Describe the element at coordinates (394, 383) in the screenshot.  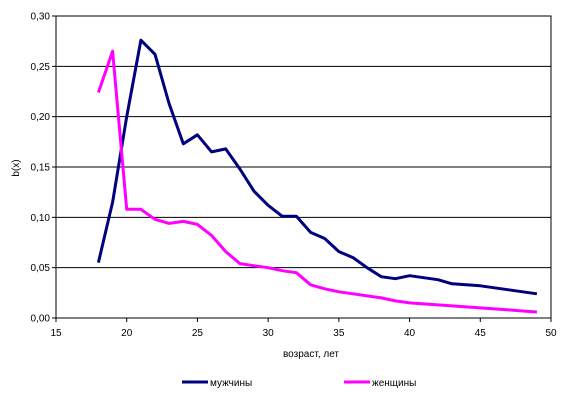
I see `legend-label-women: женщины` at that location.